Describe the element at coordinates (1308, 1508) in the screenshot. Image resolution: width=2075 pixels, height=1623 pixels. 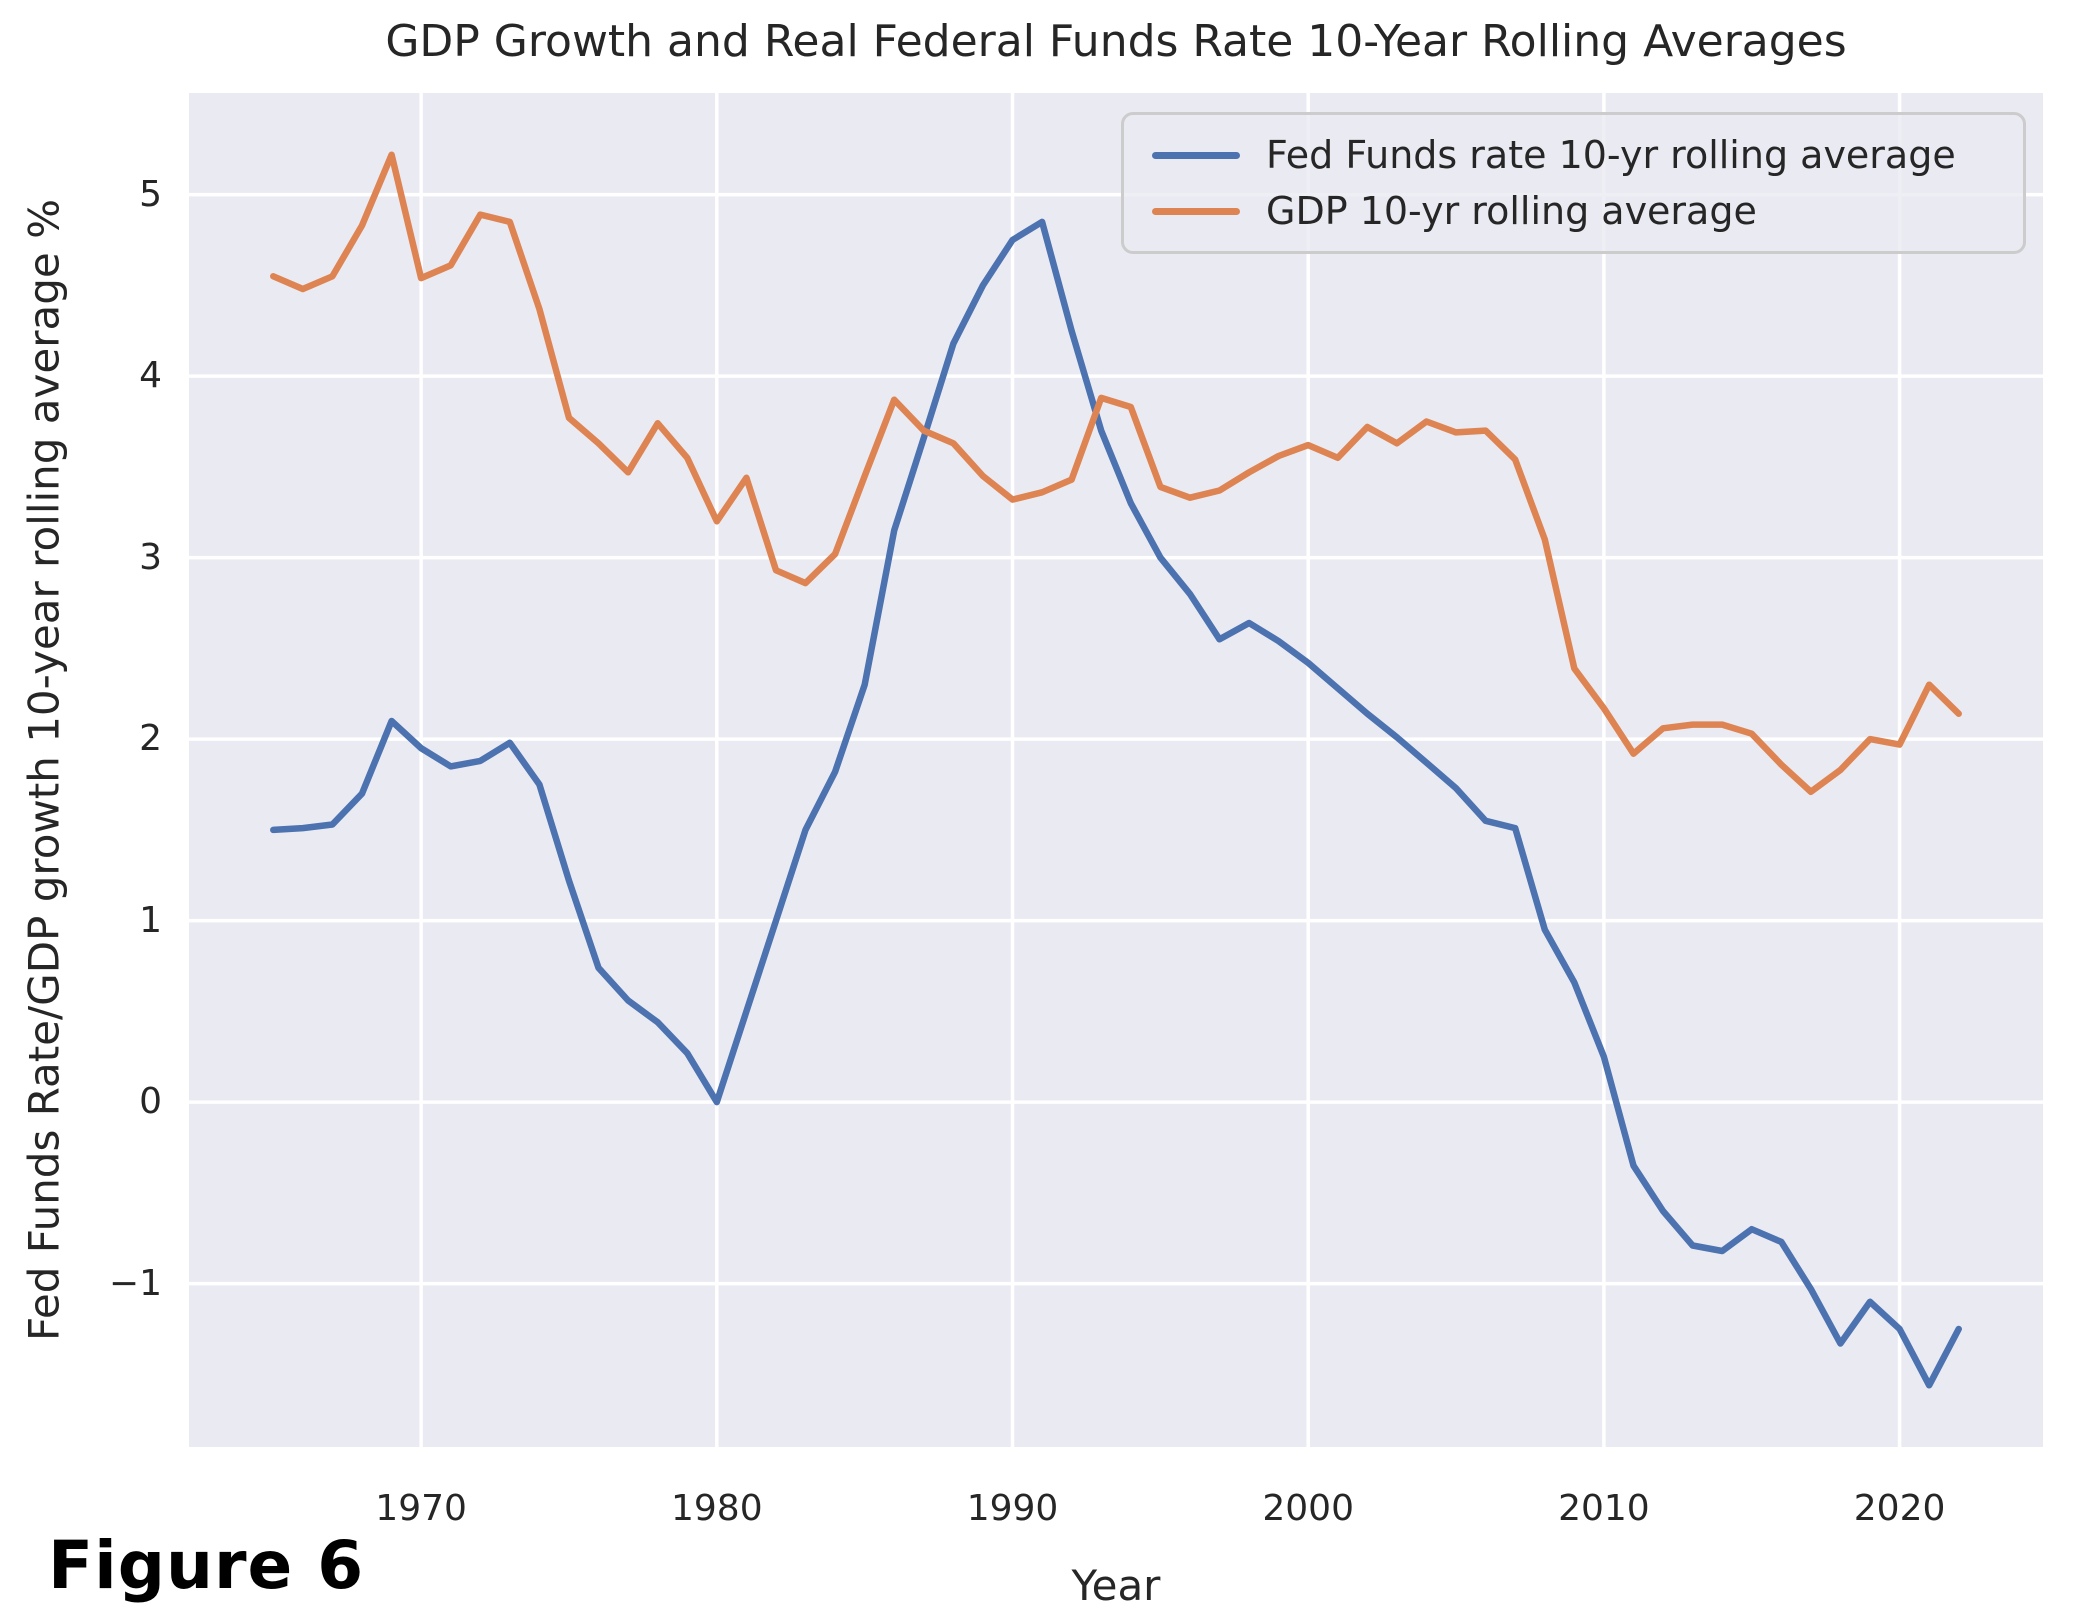
I see `x-tick-label: 2000` at that location.